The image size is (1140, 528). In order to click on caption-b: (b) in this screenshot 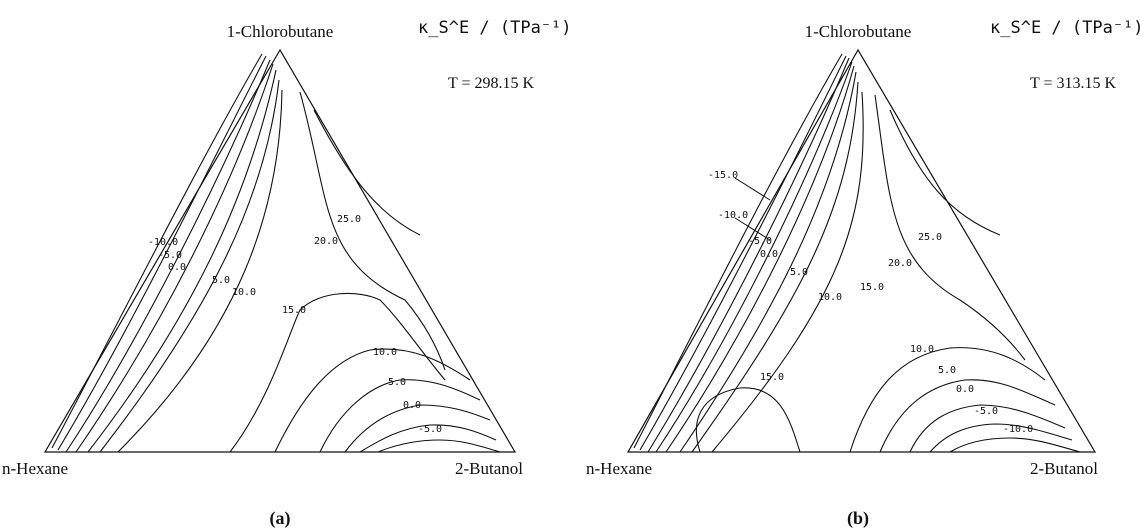, I will do `click(858, 518)`.